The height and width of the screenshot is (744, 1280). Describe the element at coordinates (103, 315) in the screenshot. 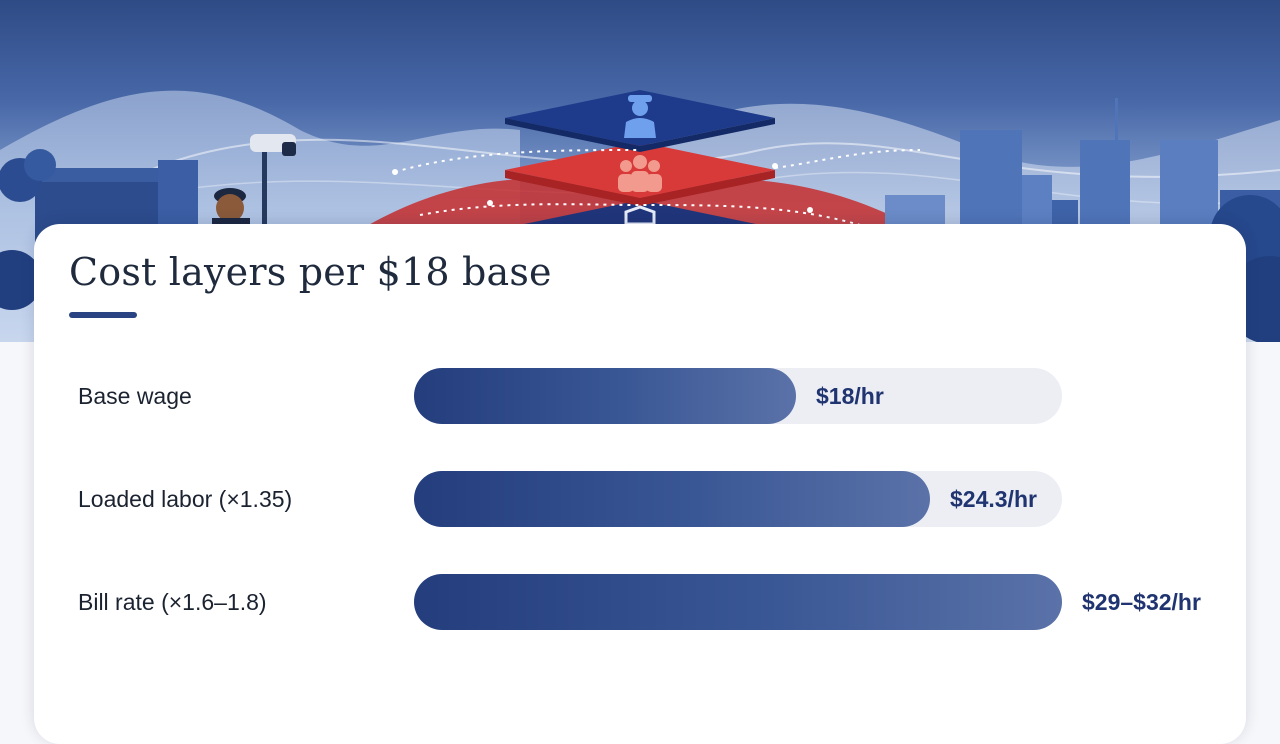

I see `title-underline` at that location.